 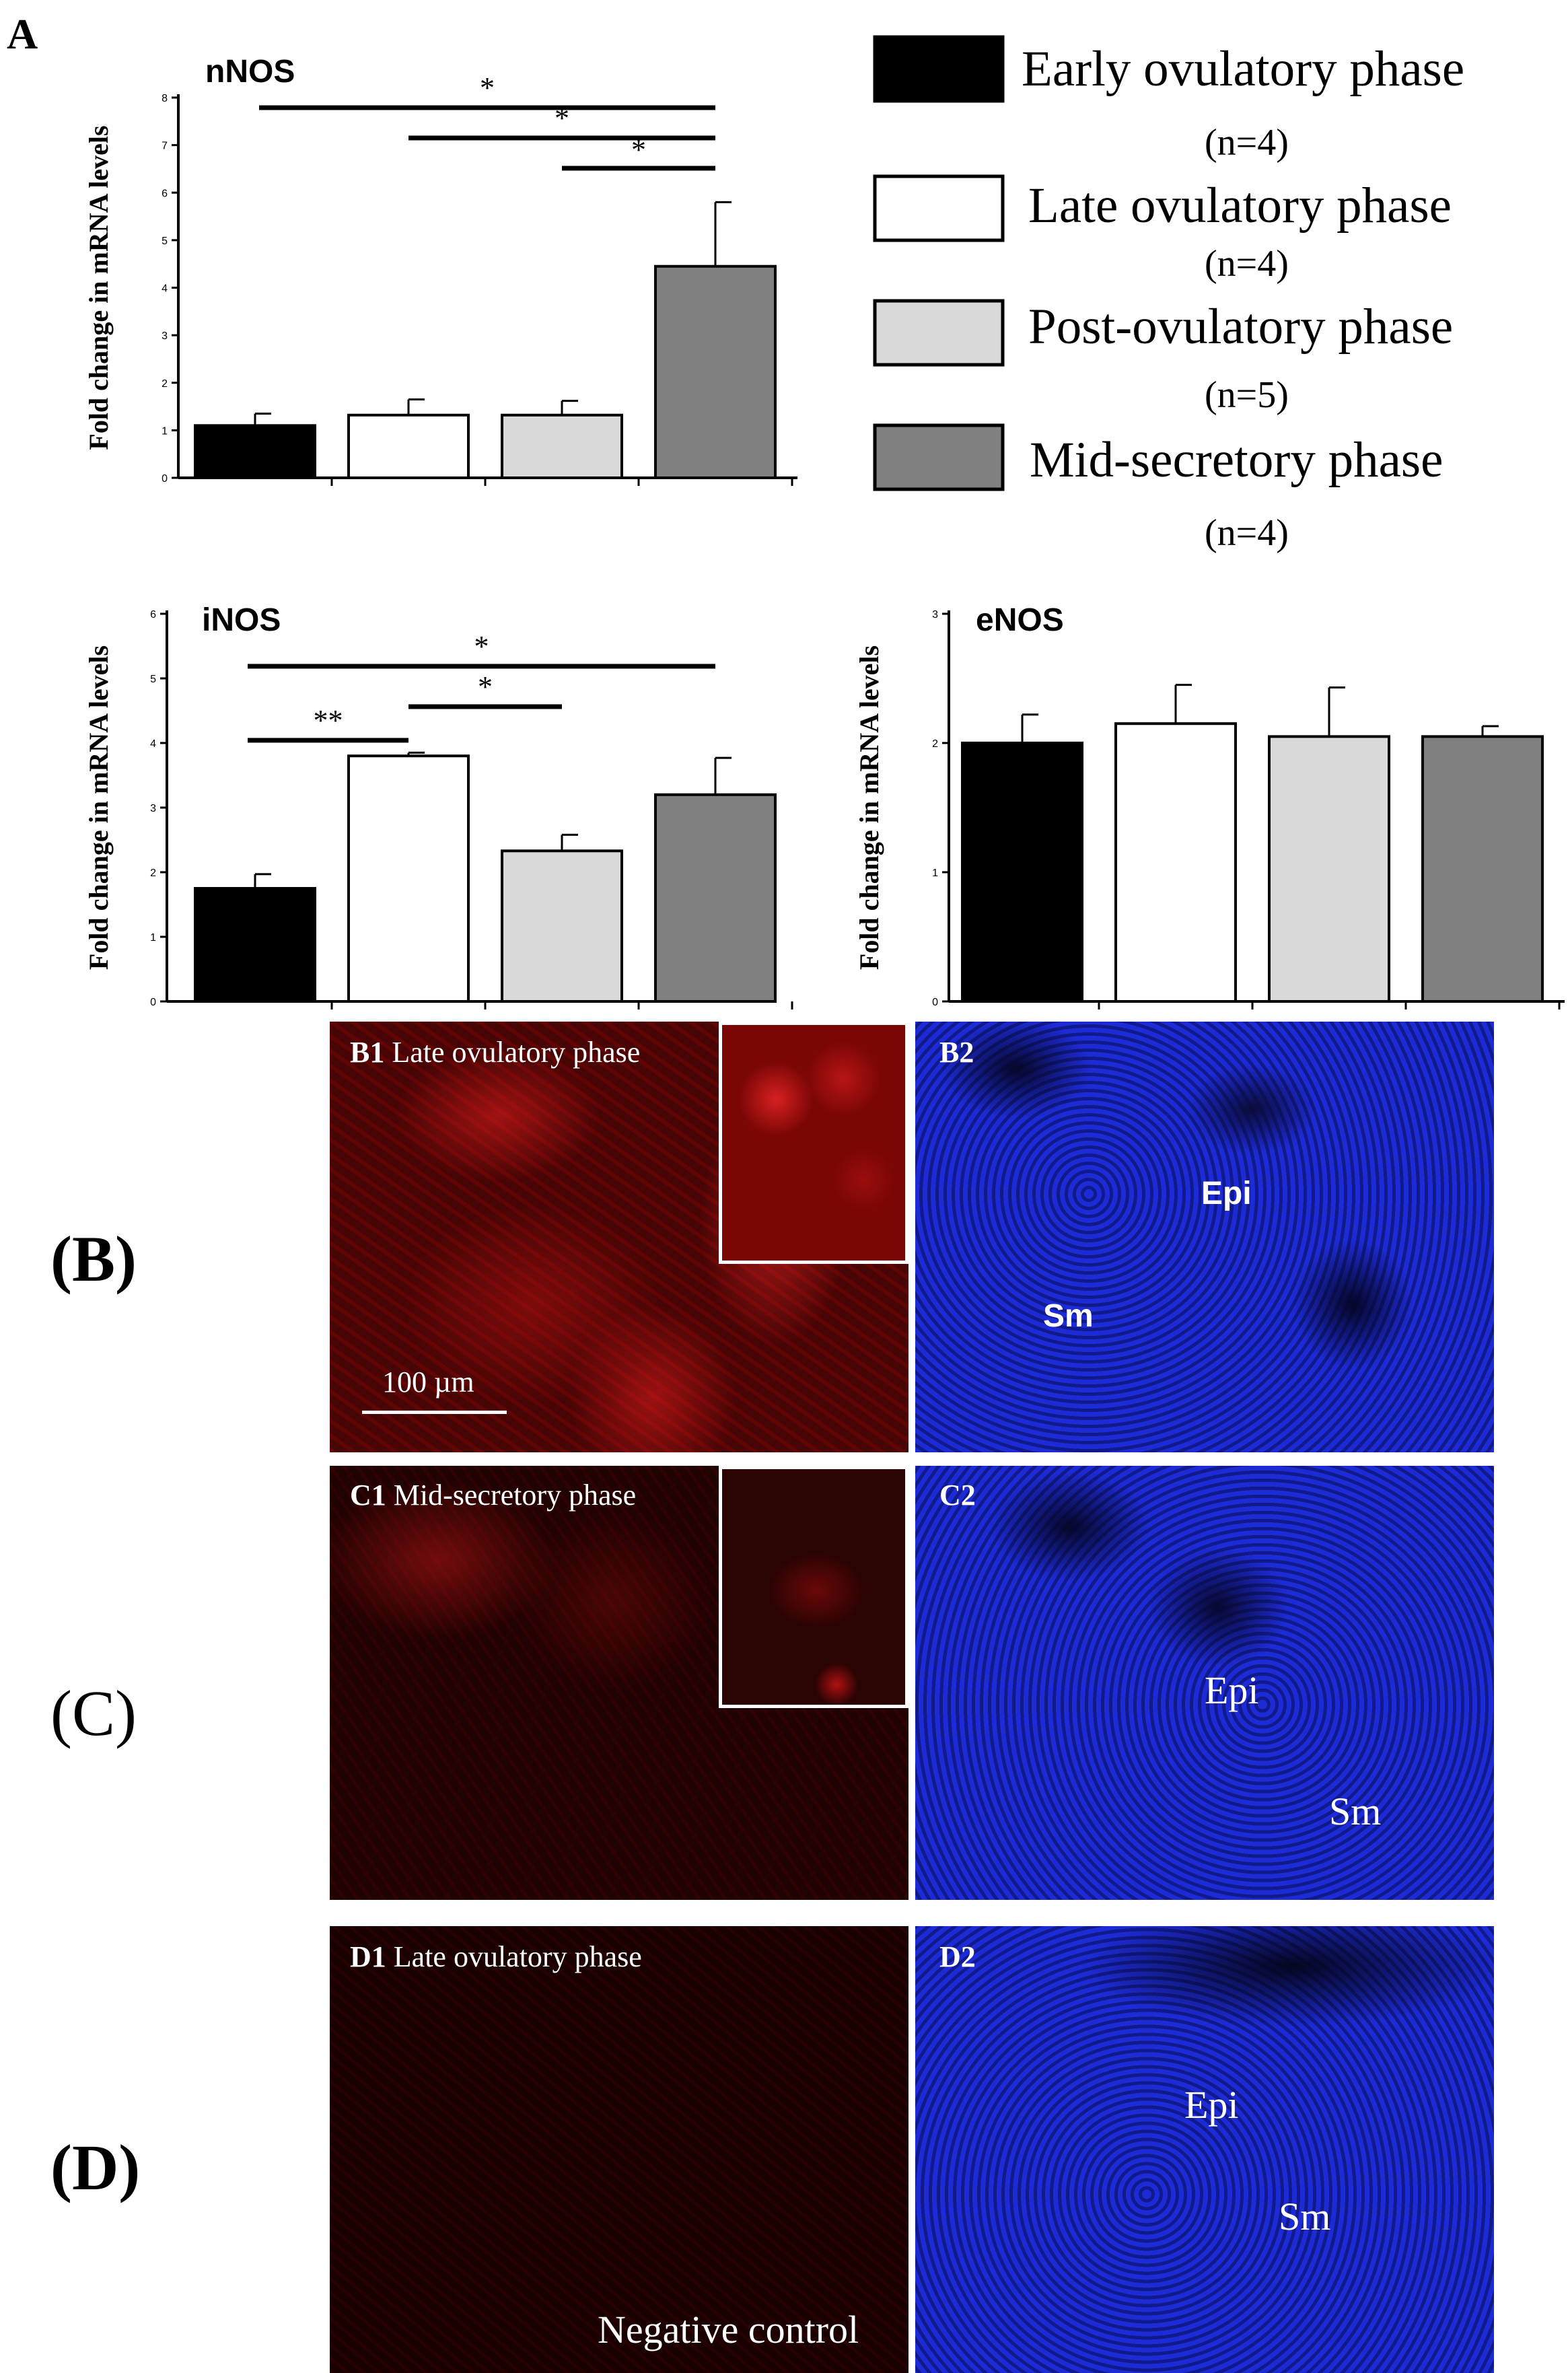 What do you see at coordinates (1247, 533) in the screenshot?
I see `legend-n-mid: (n=4)` at bounding box center [1247, 533].